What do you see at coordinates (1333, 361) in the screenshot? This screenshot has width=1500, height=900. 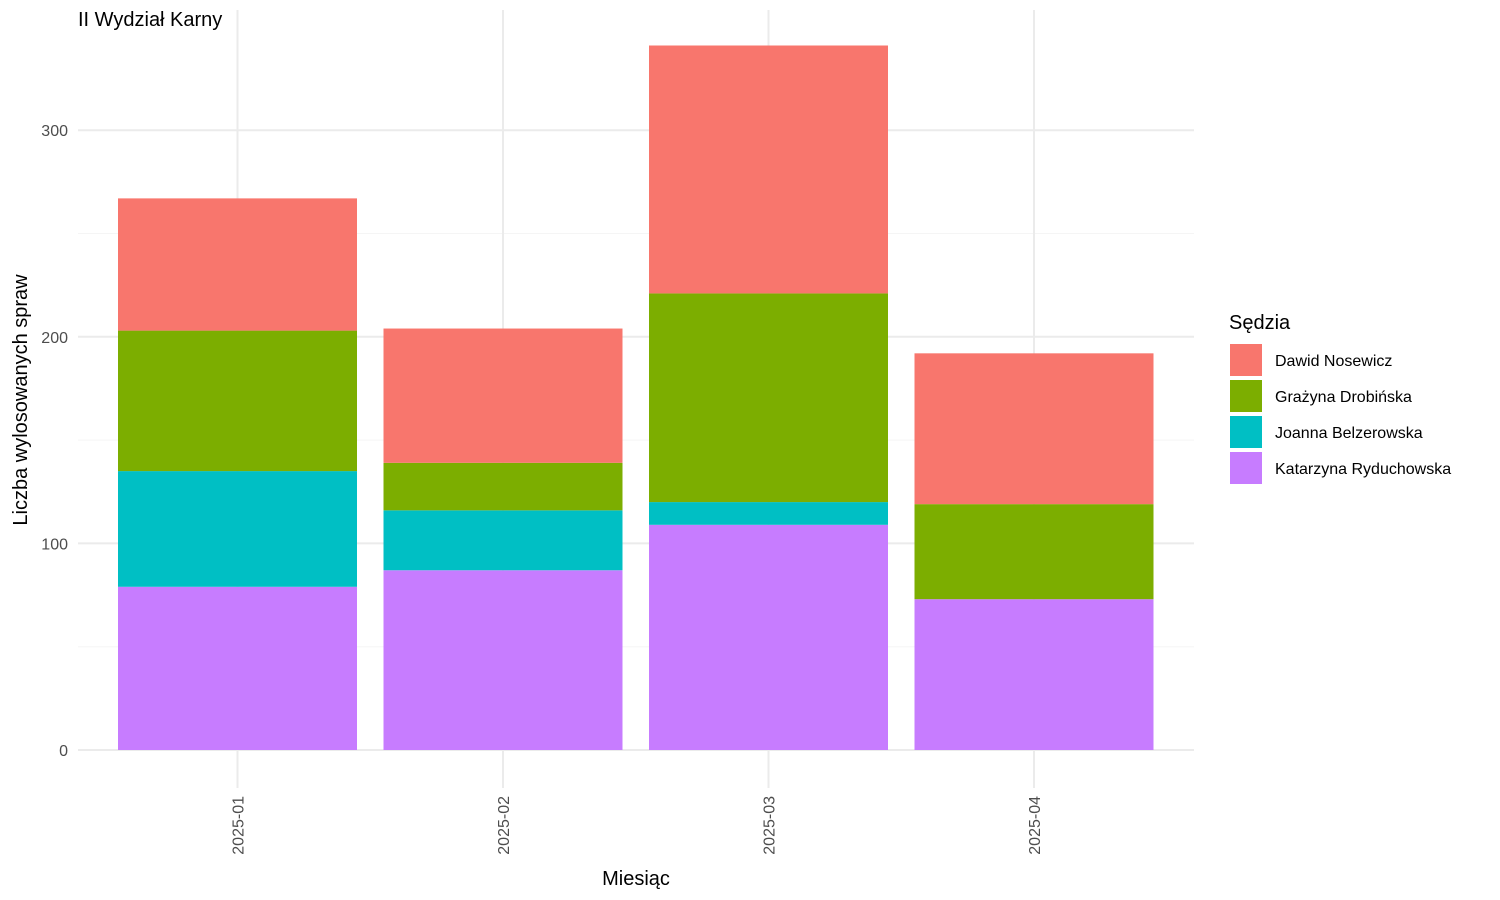 I see `legend-label: Dawid Nosewicz` at bounding box center [1333, 361].